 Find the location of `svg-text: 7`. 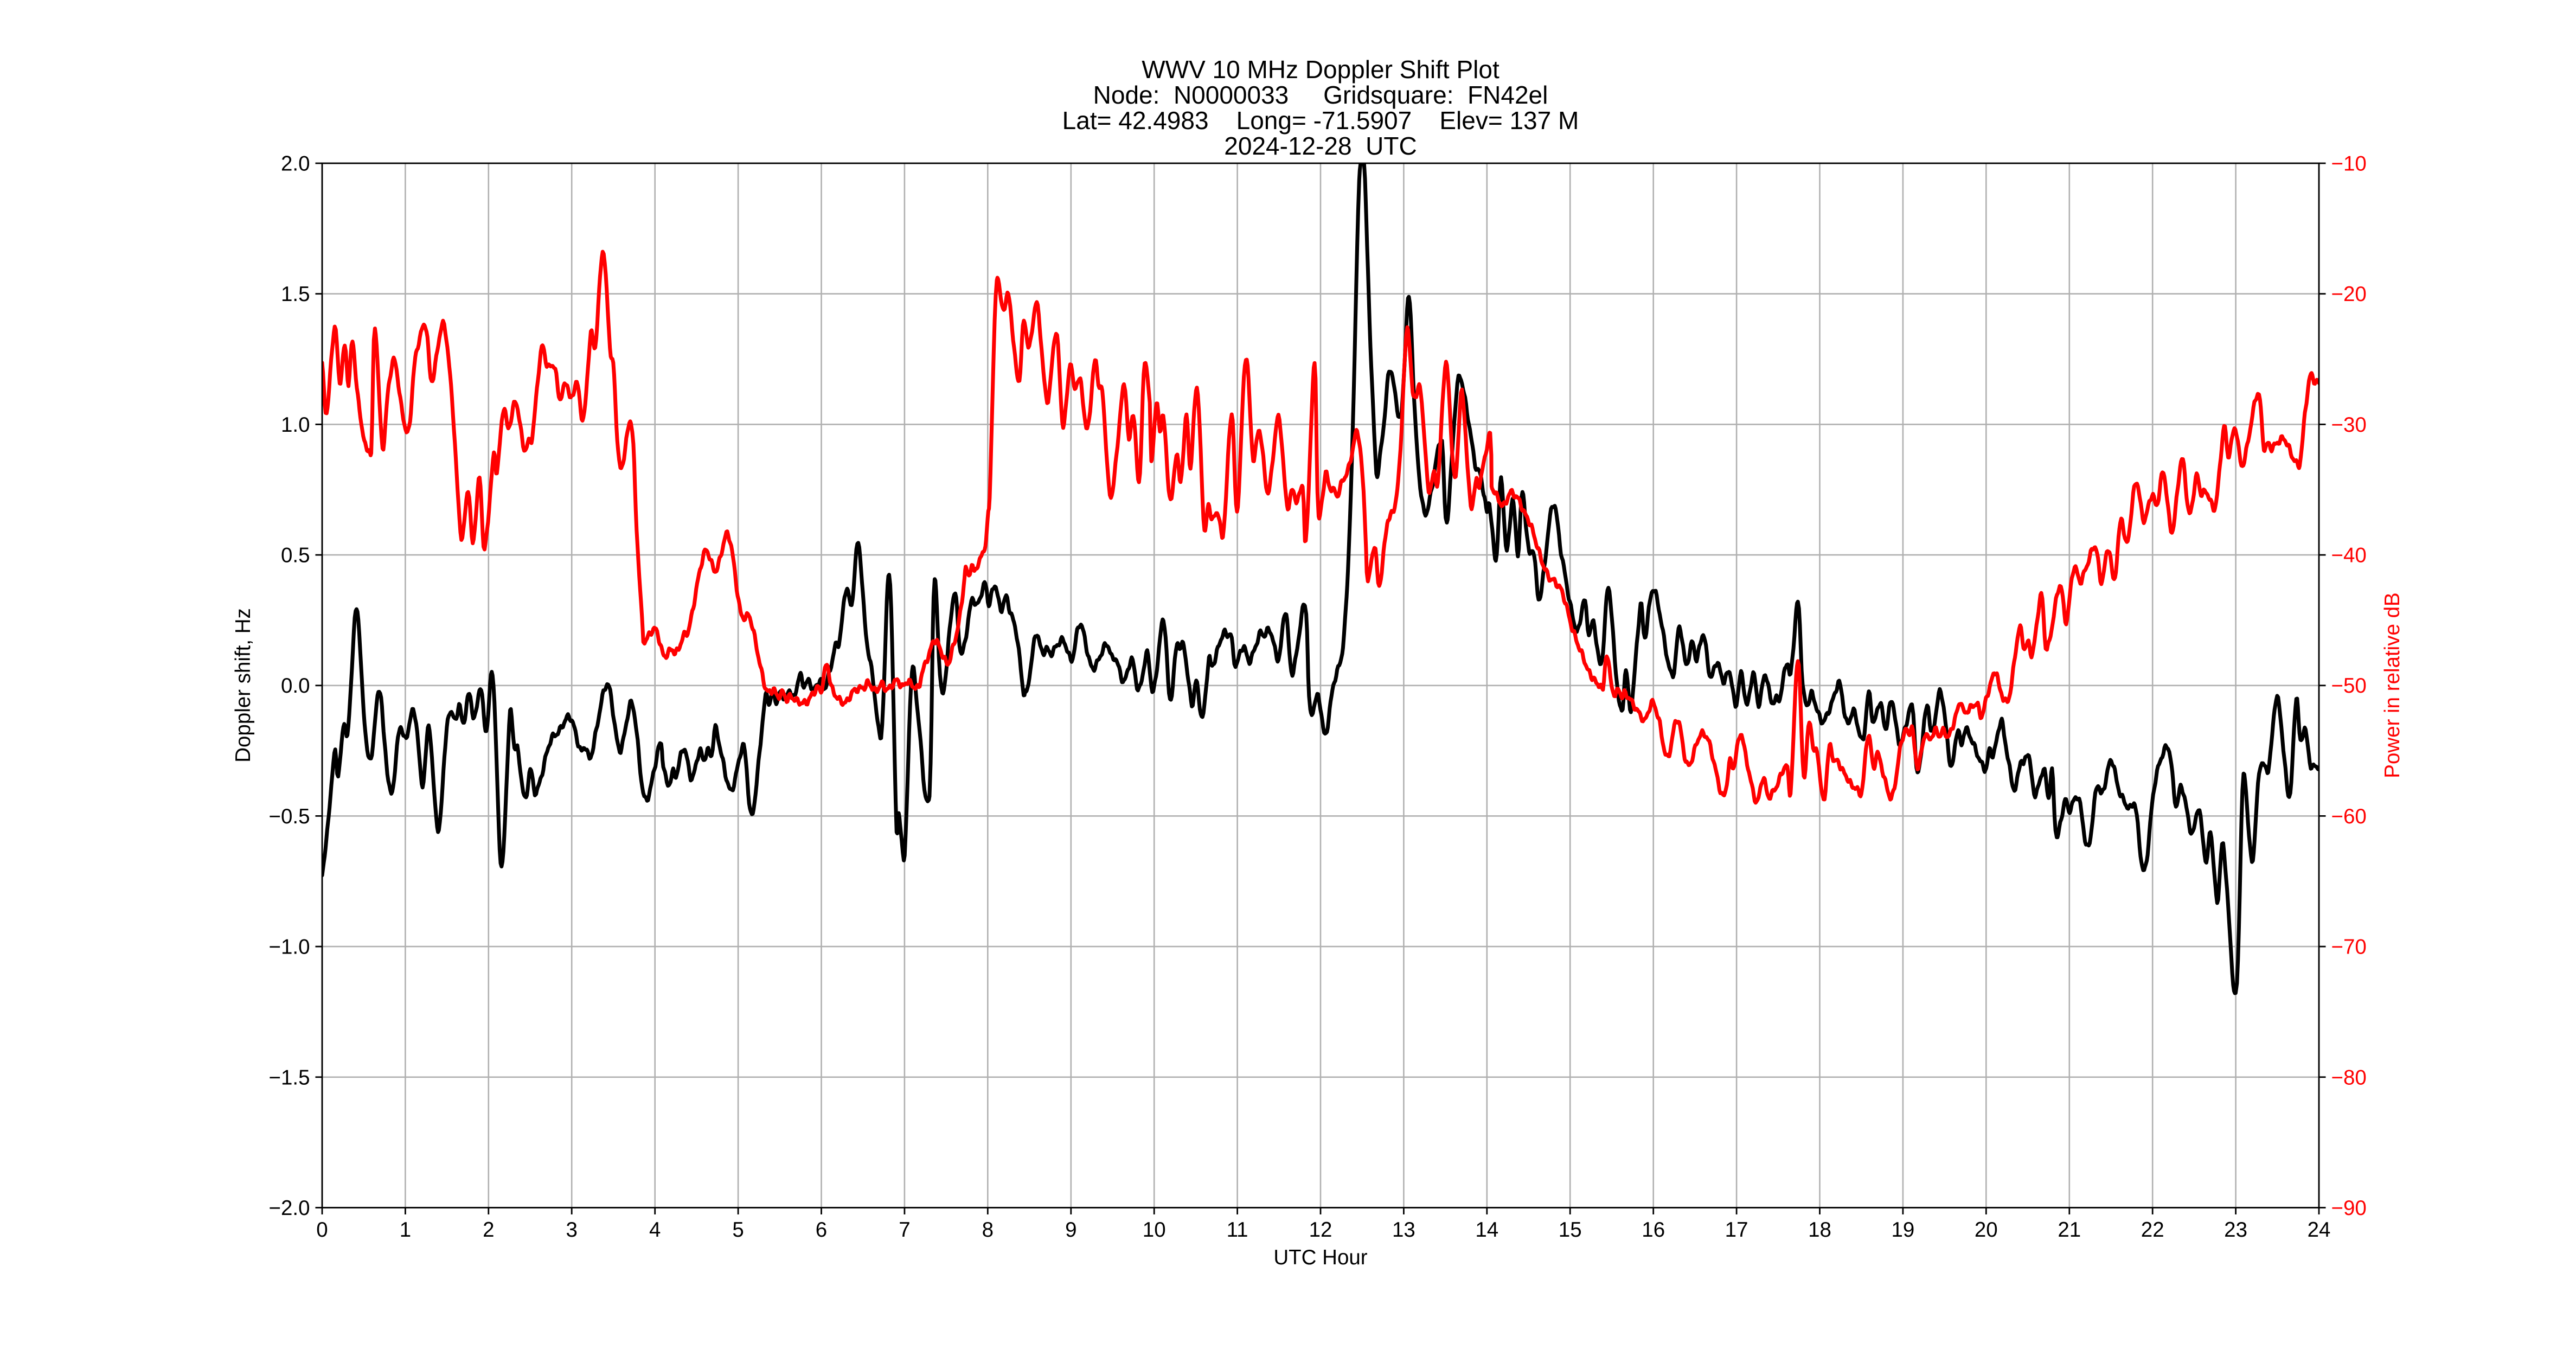

svg-text: 7 is located at coordinates (904, 1230).